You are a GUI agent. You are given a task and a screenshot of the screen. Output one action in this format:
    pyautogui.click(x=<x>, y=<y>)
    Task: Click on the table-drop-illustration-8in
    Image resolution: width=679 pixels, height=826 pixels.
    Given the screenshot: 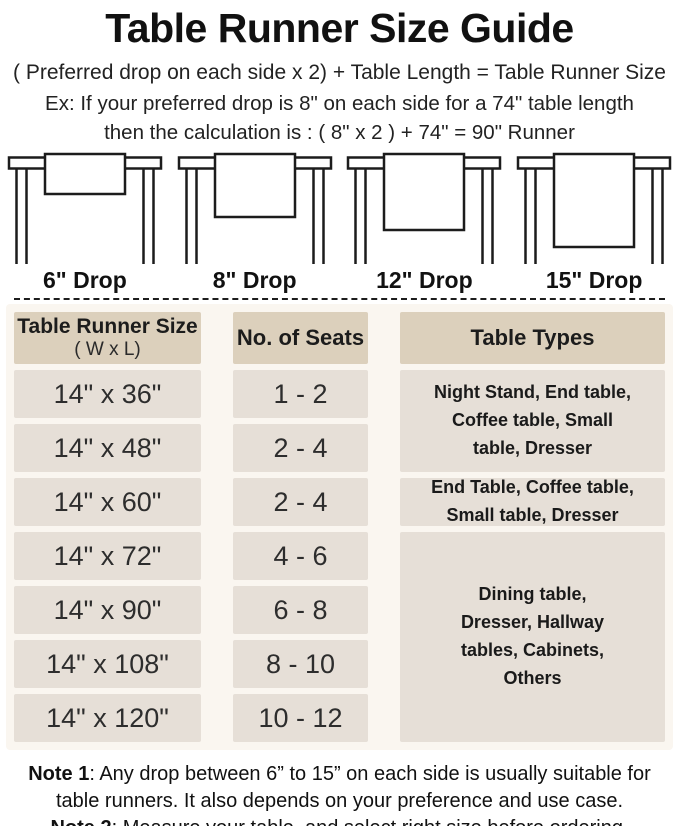 What is the action you would take?
    pyautogui.click(x=255, y=207)
    